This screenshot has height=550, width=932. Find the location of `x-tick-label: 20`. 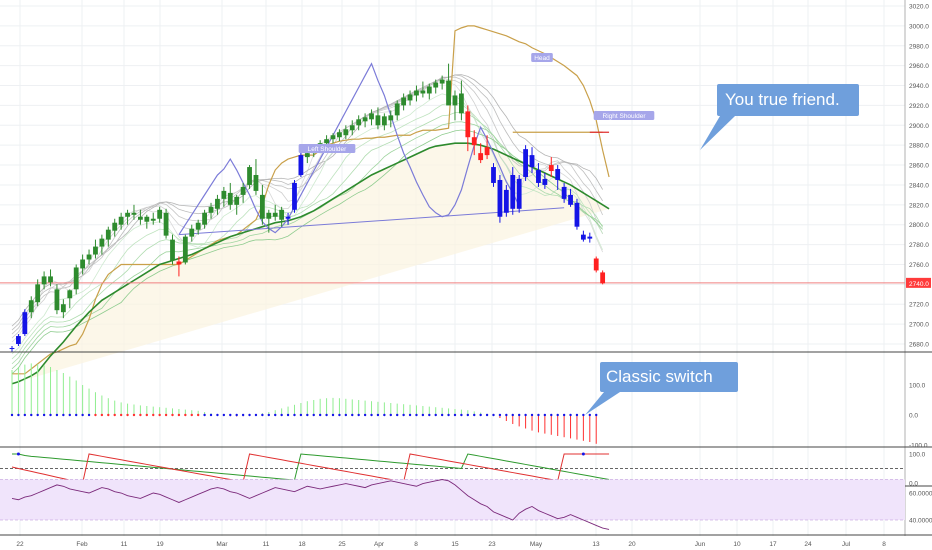

x-tick-label: 20 is located at coordinates (632, 544).